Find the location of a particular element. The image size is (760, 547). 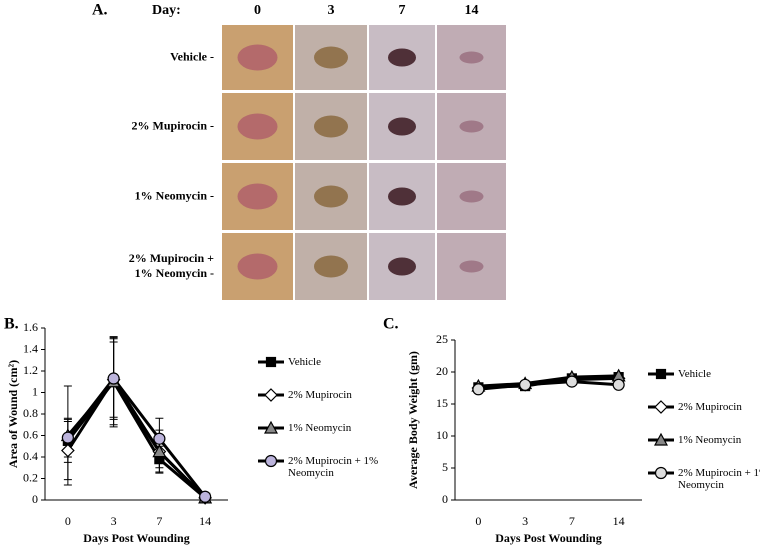

day-header: 7 is located at coordinates (402, 10).